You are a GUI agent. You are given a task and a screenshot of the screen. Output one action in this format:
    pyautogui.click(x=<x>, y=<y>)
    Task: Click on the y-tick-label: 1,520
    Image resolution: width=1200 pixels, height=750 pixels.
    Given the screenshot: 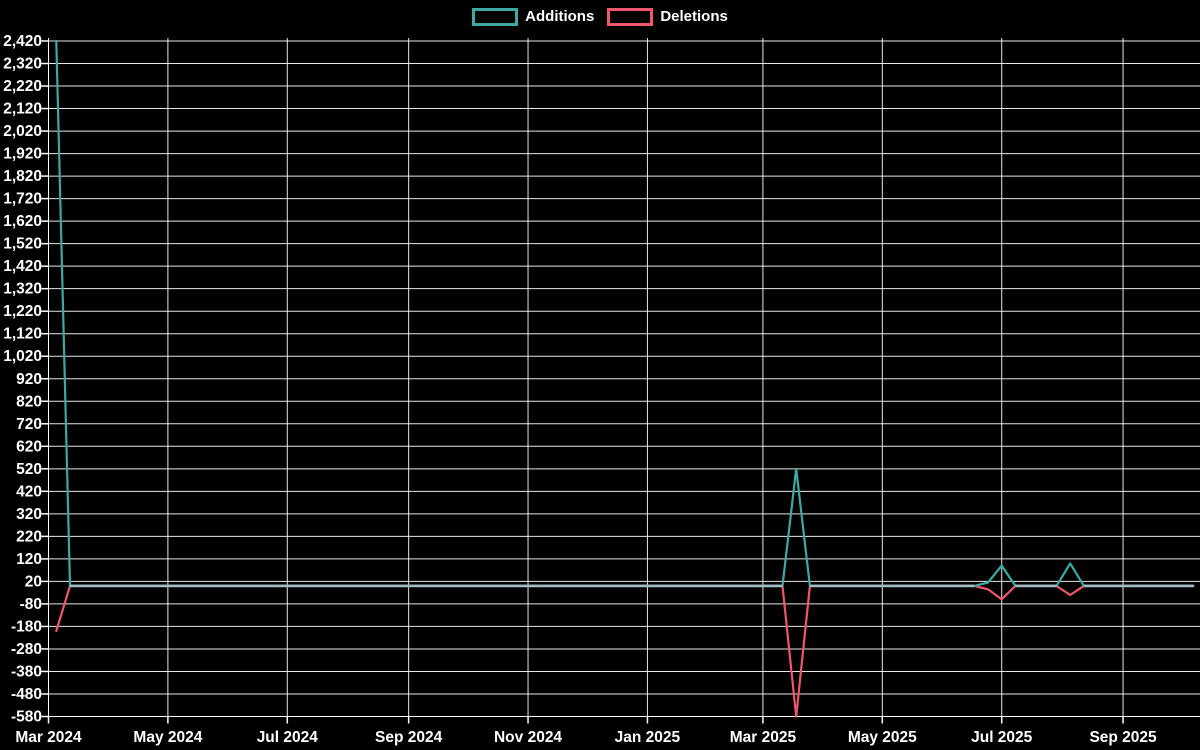 What is the action you would take?
    pyautogui.click(x=22, y=244)
    